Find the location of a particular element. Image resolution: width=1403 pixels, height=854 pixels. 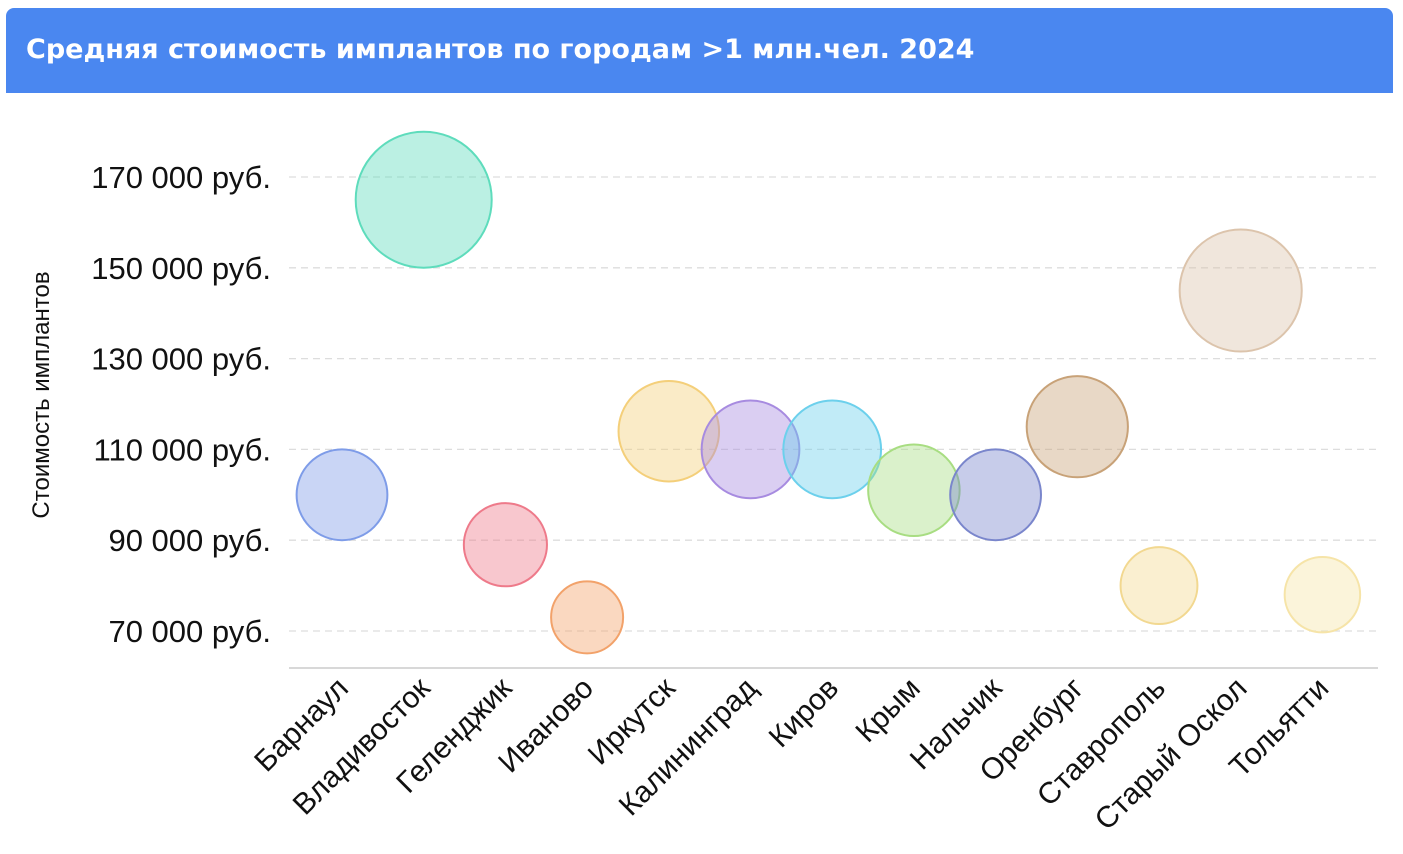

y-tick-label: 90 000 руб. is located at coordinates (189, 540).